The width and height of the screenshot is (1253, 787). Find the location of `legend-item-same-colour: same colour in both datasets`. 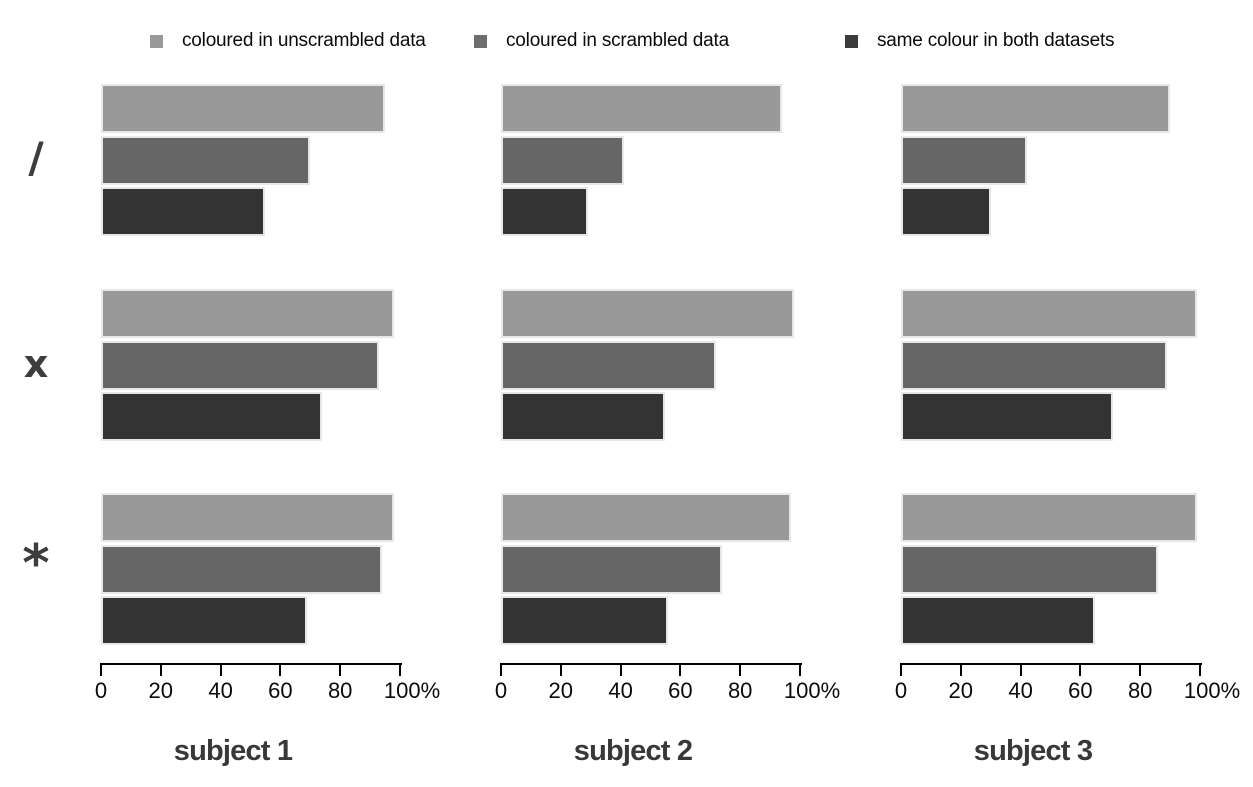

legend-item-same-colour: same colour in both datasets is located at coordinates (980, 40).